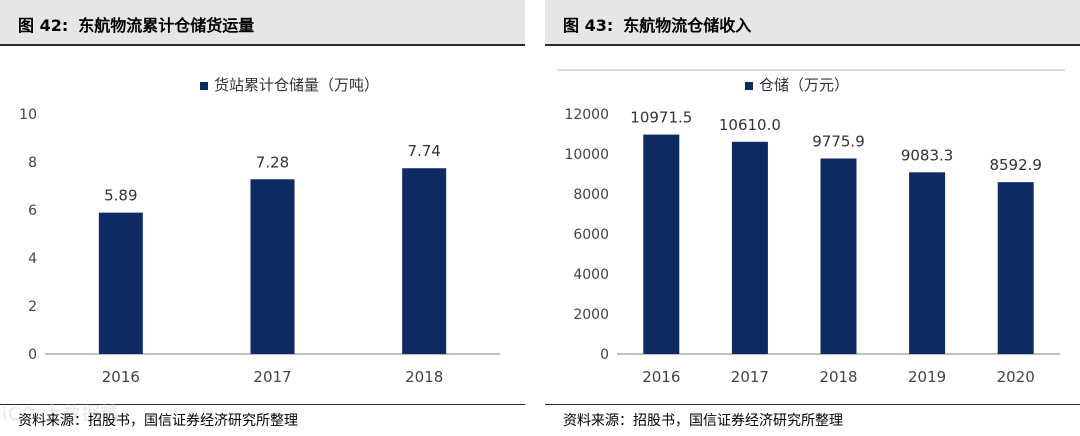 Image resolution: width=1080 pixels, height=436 pixels. I want to click on chart-legend: 仓储（万元）, so click(797, 85).